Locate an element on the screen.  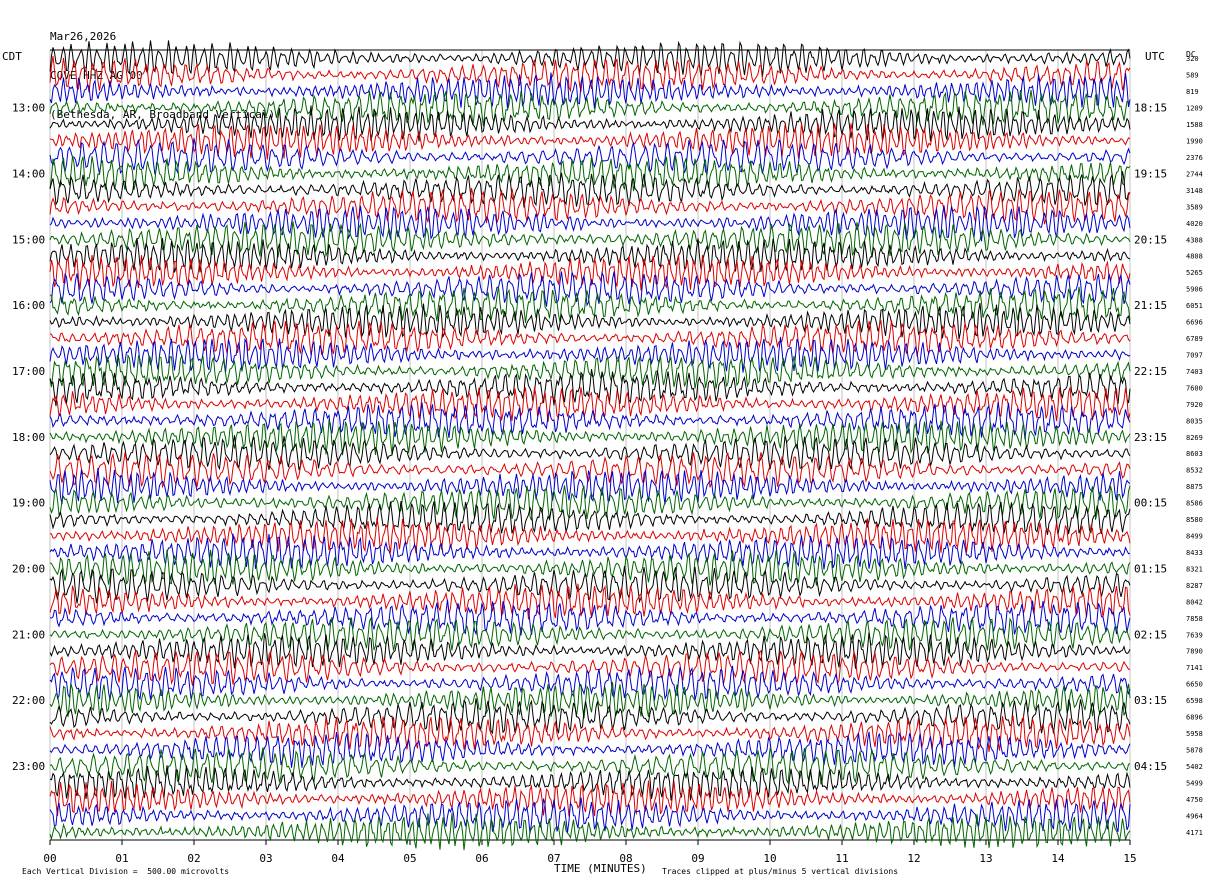
left-hour-label: 14:00 is located at coordinates (28, 173).